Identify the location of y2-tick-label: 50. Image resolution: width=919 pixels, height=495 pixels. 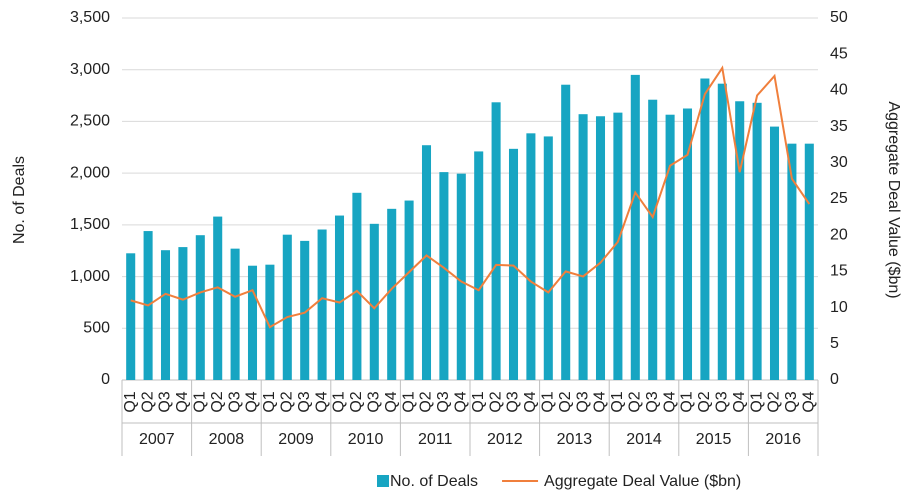
(839, 17).